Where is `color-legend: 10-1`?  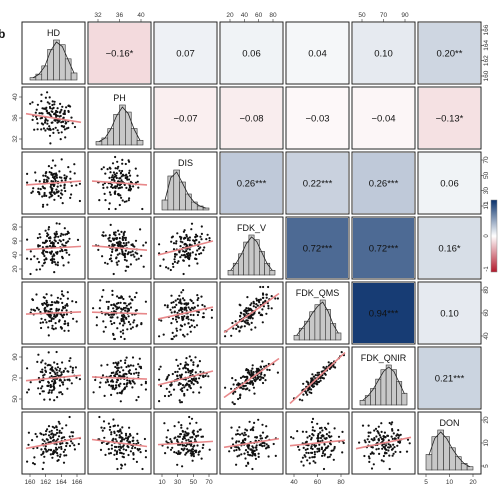
color-legend: 10-1 is located at coordinates (491, 236).